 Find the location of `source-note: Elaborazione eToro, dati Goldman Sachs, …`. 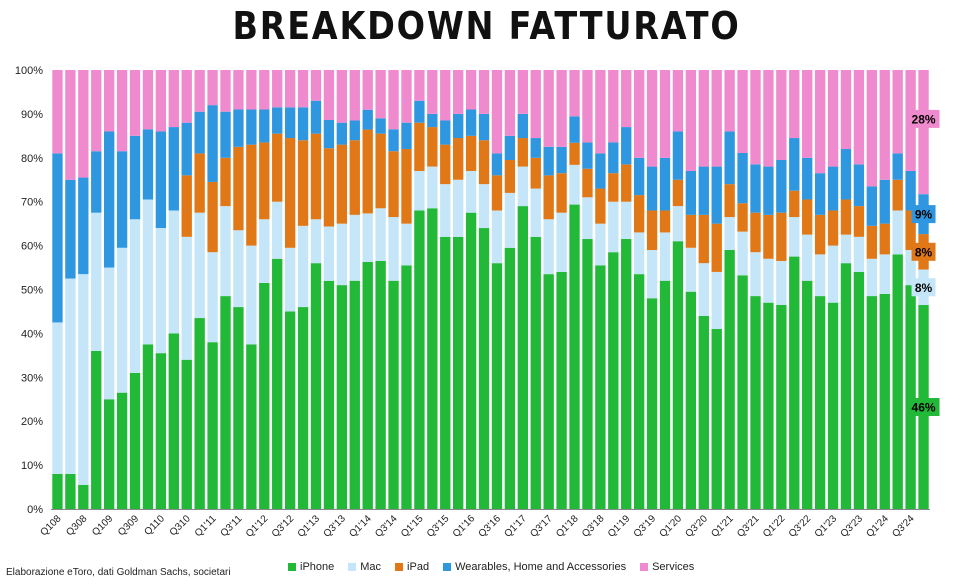

source-note: Elaborazione eToro, dati Goldman Sachs, … is located at coordinates (118, 572).